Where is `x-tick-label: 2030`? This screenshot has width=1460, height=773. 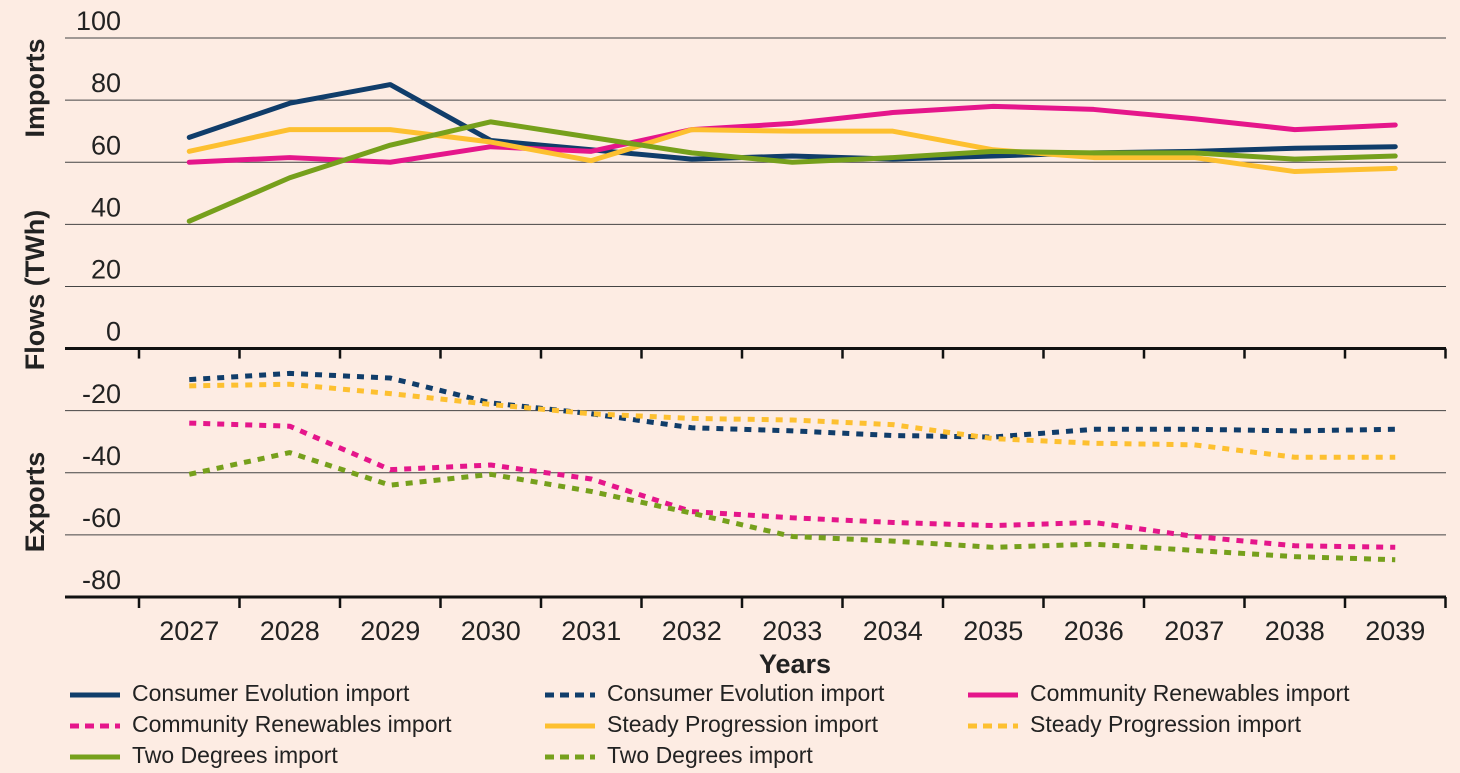 x-tick-label: 2030 is located at coordinates (491, 631).